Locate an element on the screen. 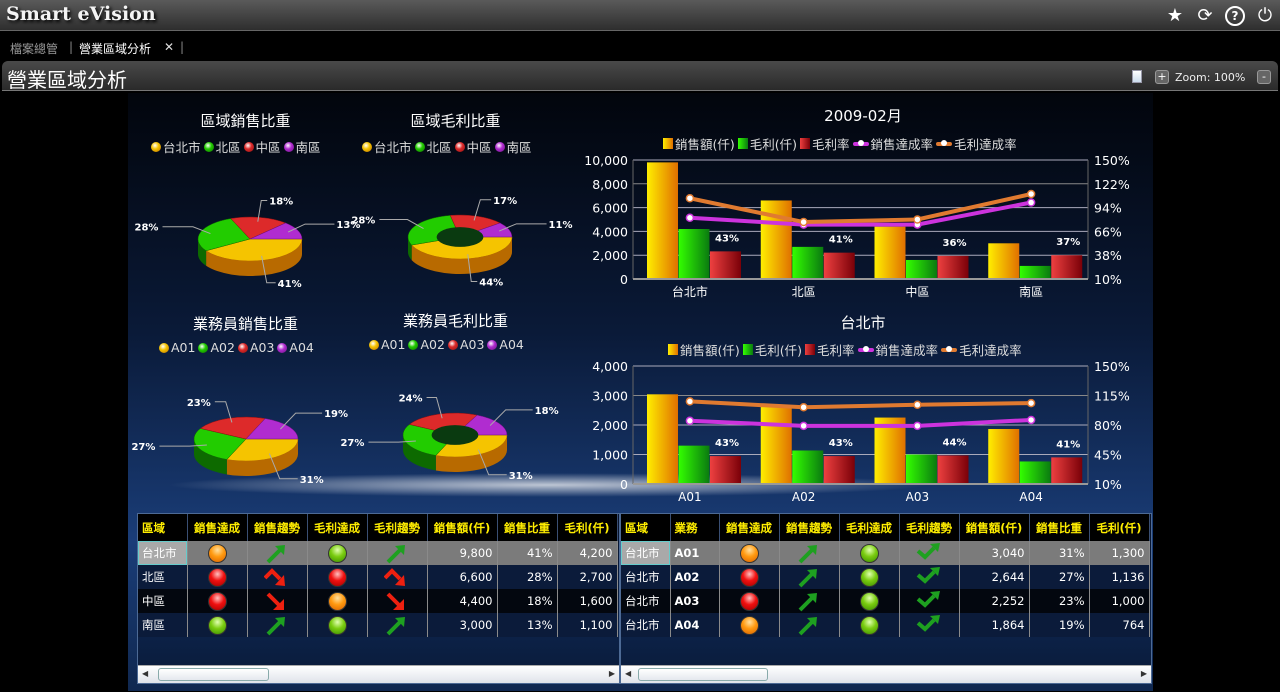  donut-hole is located at coordinates (460, 237).